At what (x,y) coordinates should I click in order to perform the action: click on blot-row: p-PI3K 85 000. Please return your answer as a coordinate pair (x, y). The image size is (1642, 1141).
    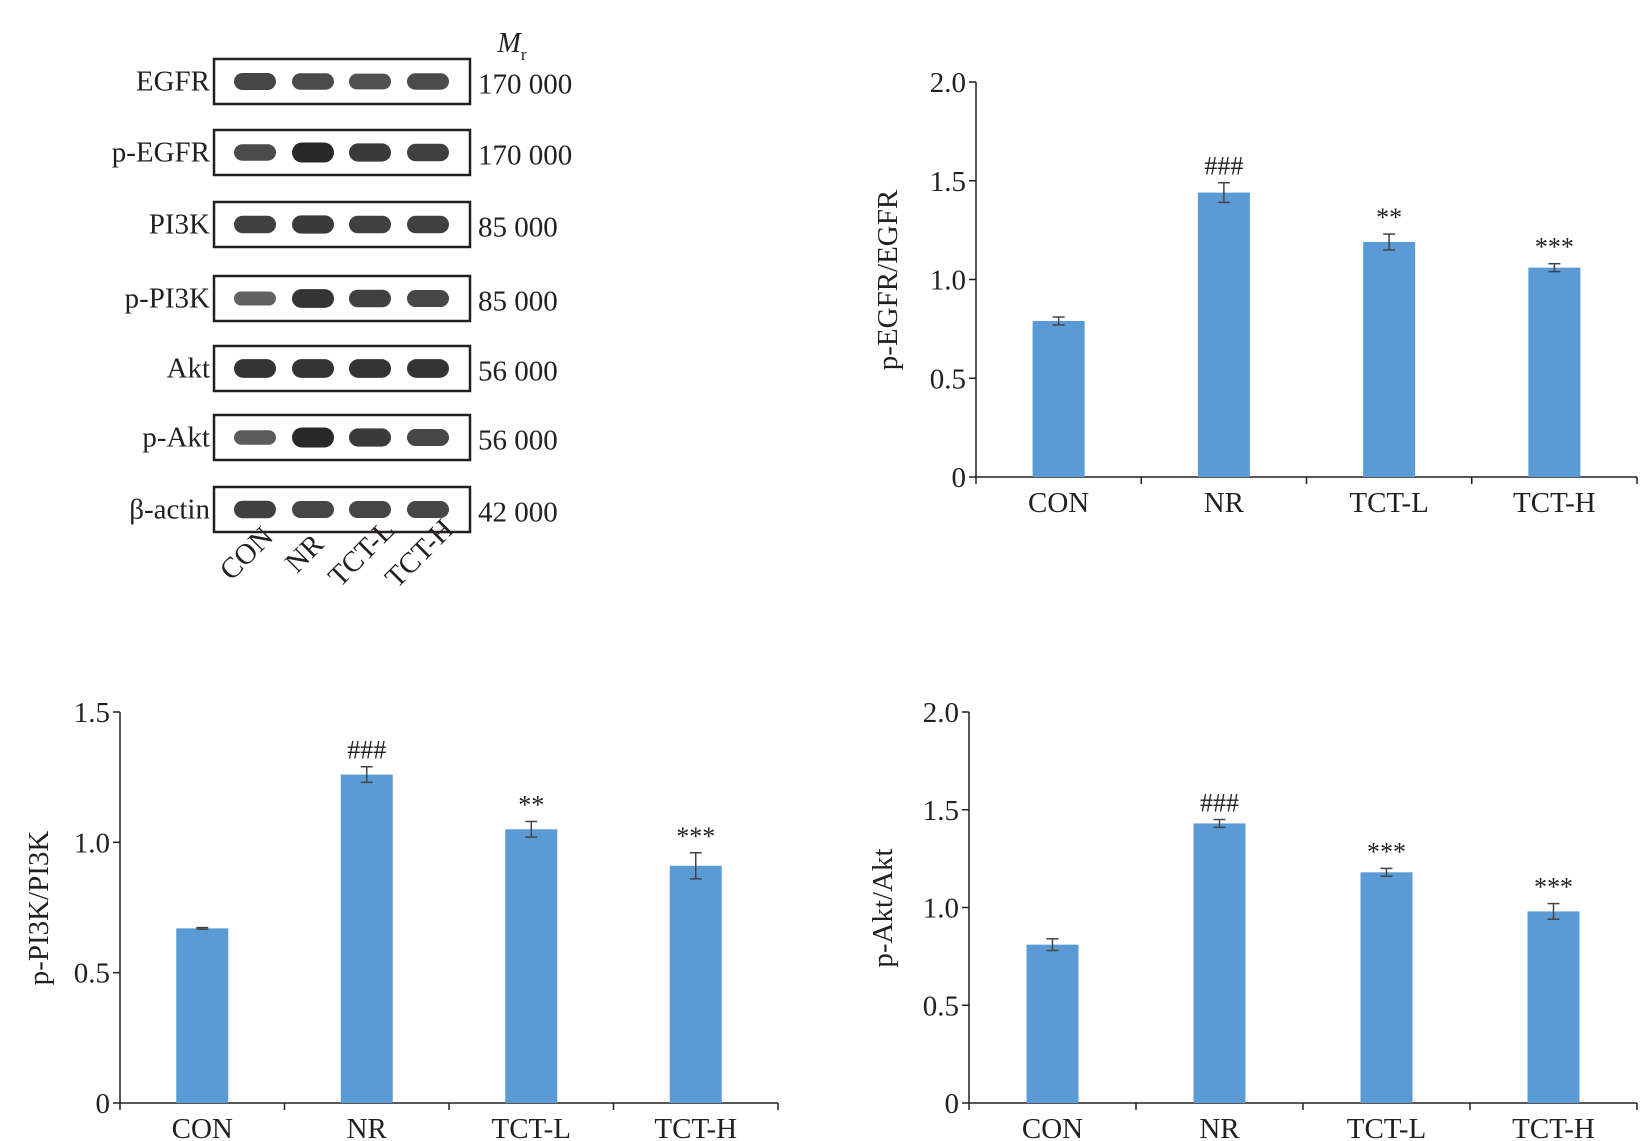
    Looking at the image, I should click on (341, 298).